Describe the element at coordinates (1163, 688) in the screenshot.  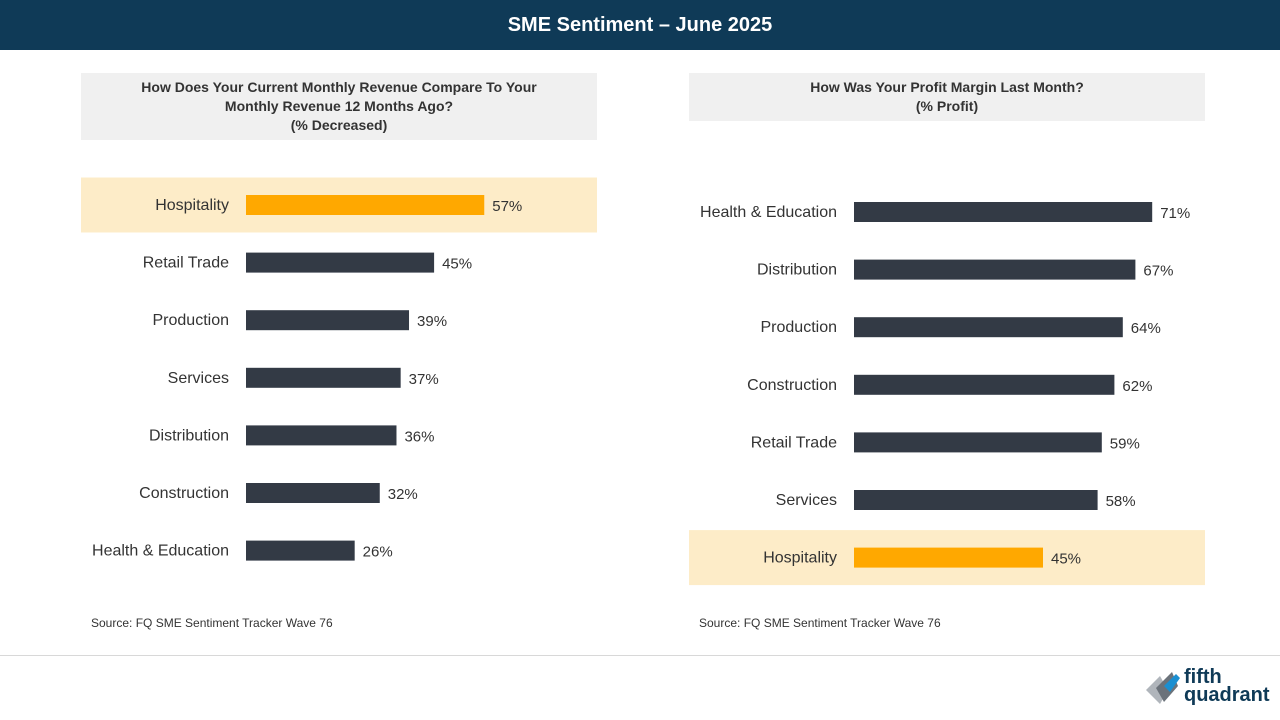
I see `fifth-quadrant-logo-mark-icon` at that location.